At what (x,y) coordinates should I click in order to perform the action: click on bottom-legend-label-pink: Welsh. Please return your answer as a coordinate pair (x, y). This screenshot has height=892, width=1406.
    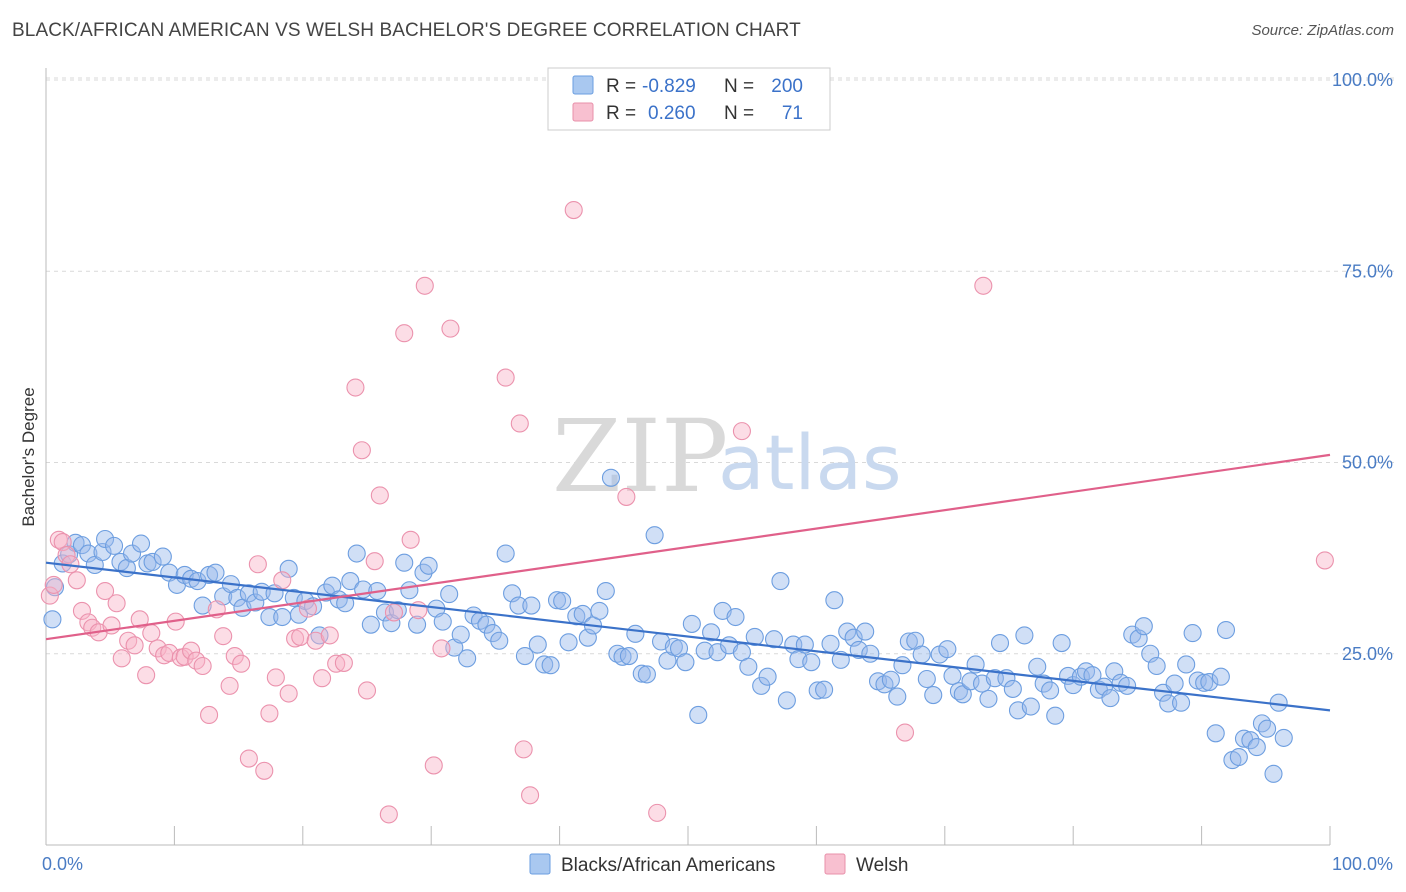
    Looking at the image, I should click on (882, 865).